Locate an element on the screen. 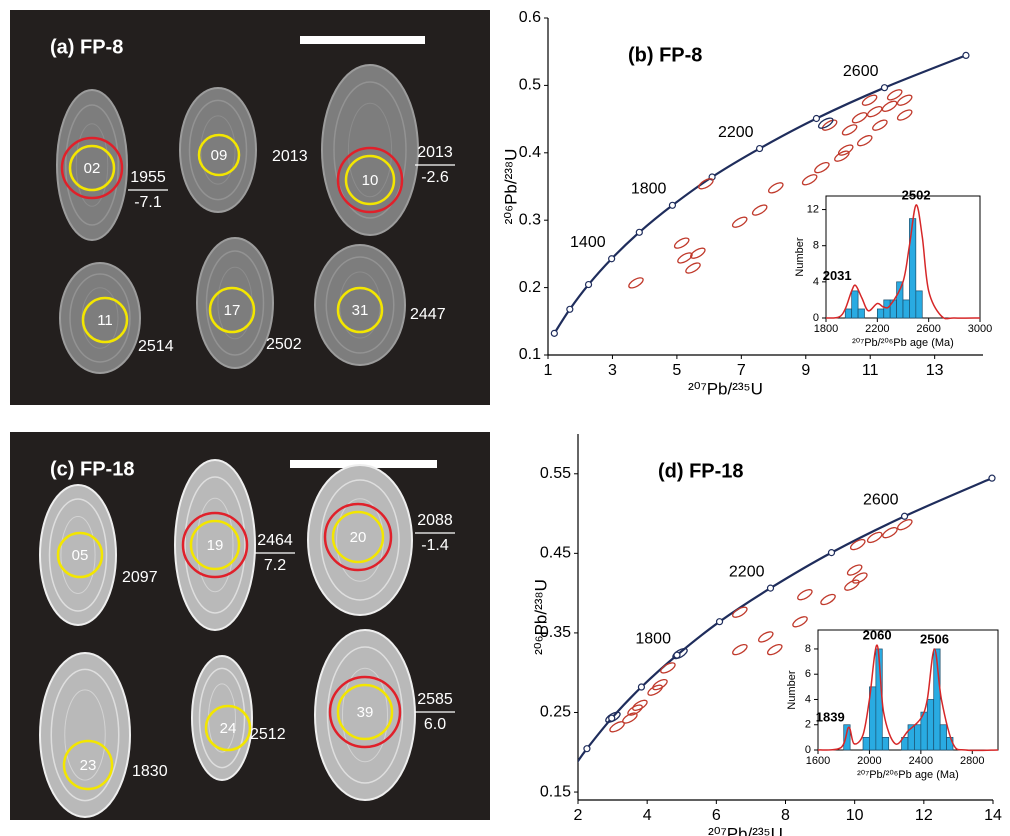 Image resolution: width=1010 pixels, height=836 pixels. peak-label: 2502 is located at coordinates (916, 194).